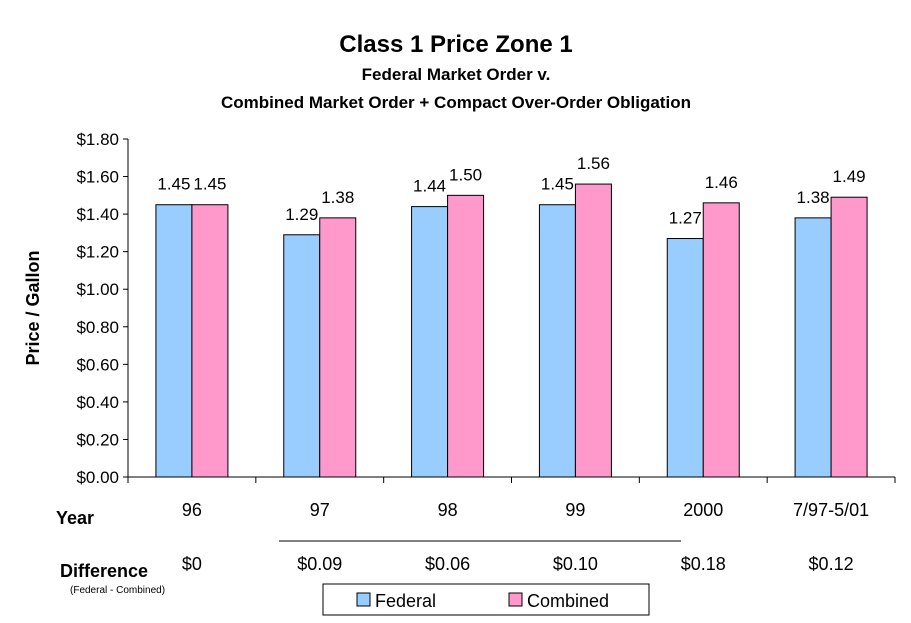 The image size is (911, 623). What do you see at coordinates (703, 510) in the screenshot?
I see `x-category-label: 2000` at bounding box center [703, 510].